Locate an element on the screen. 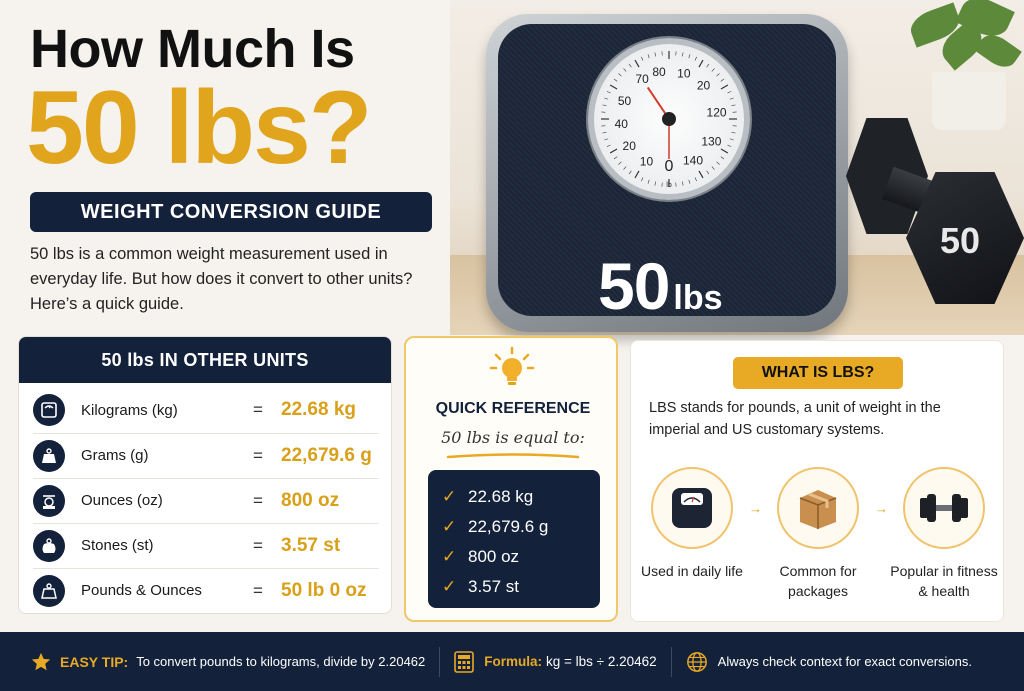 Image resolution: width=1024 pixels, height=691 pixels. scale-platform: 0 10 20 40 50 70 80 10 20 120 130 140 lb 50 lbs is located at coordinates (667, 173).